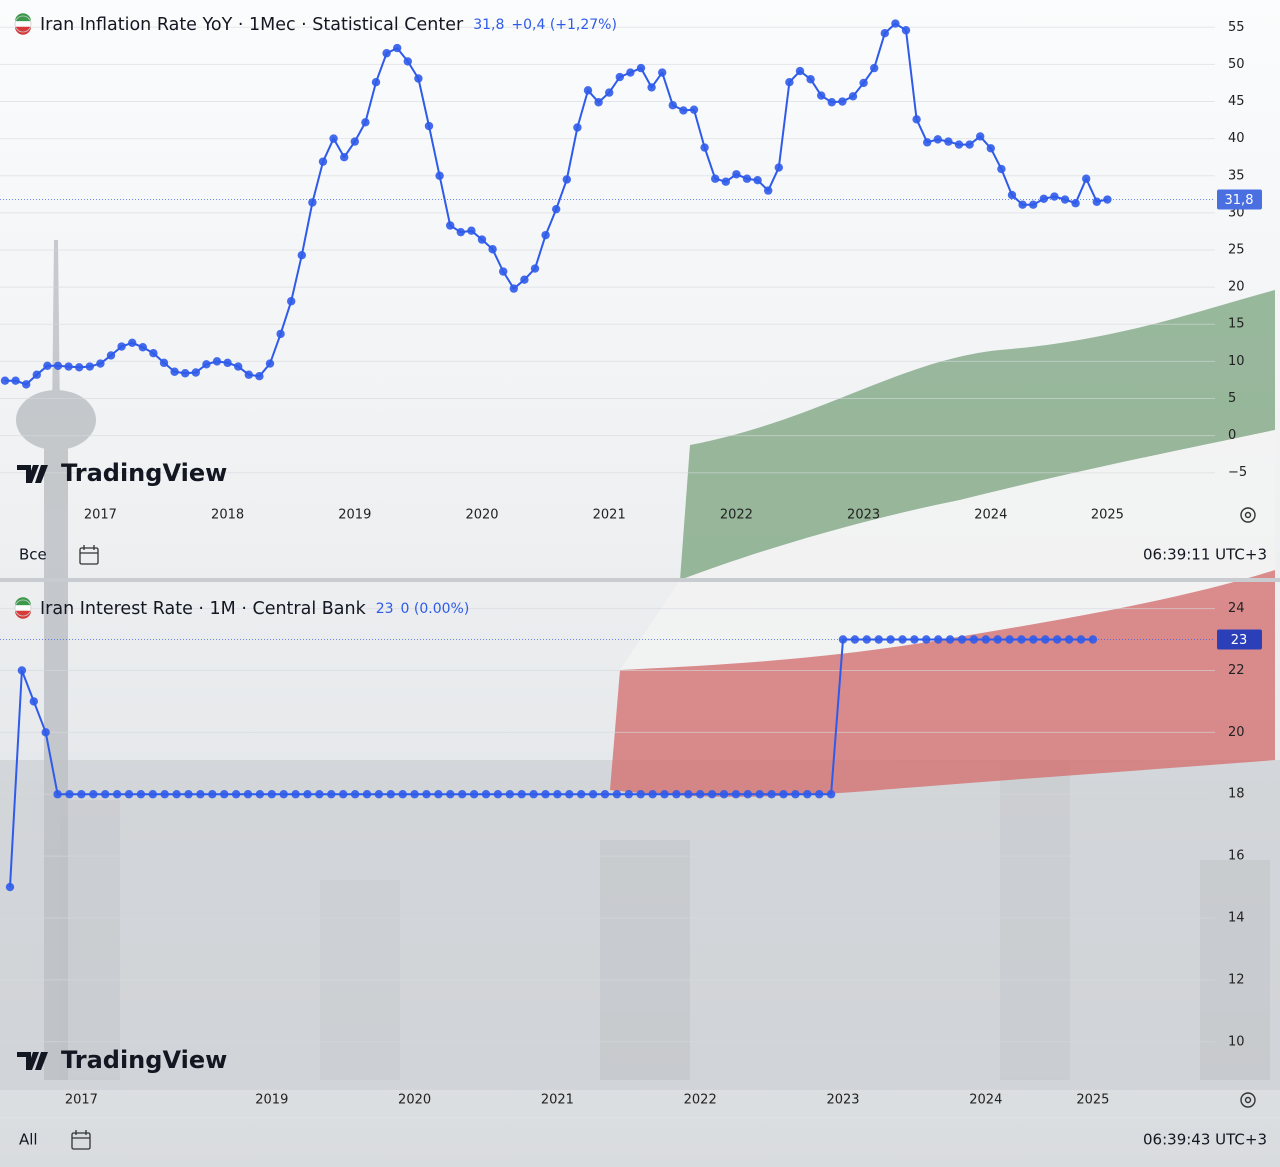  I want to click on last-value-badge, so click(1239, 199).